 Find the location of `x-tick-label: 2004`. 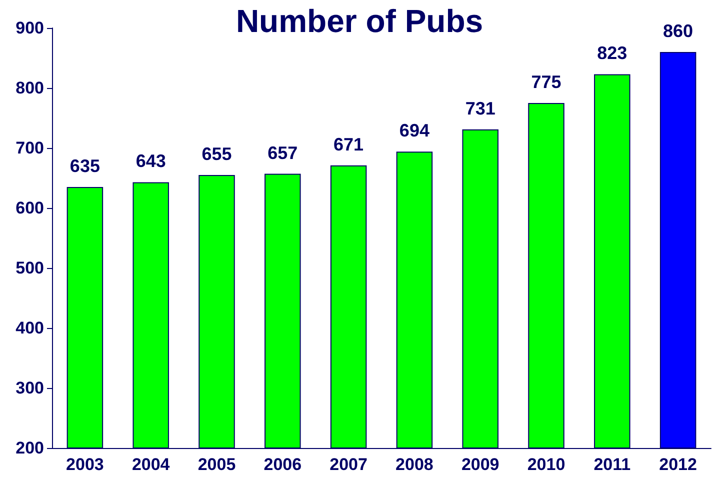

x-tick-label: 2004 is located at coordinates (151, 464).